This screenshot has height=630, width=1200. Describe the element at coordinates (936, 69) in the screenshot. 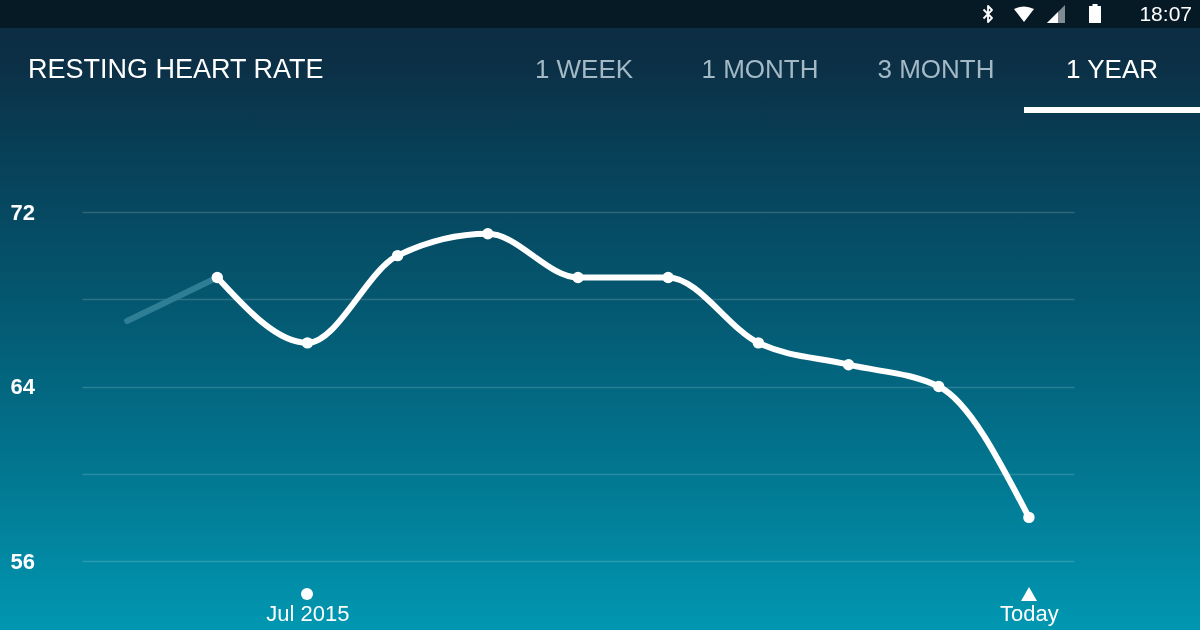

I see `time-range-tab: 3 MONTH` at that location.